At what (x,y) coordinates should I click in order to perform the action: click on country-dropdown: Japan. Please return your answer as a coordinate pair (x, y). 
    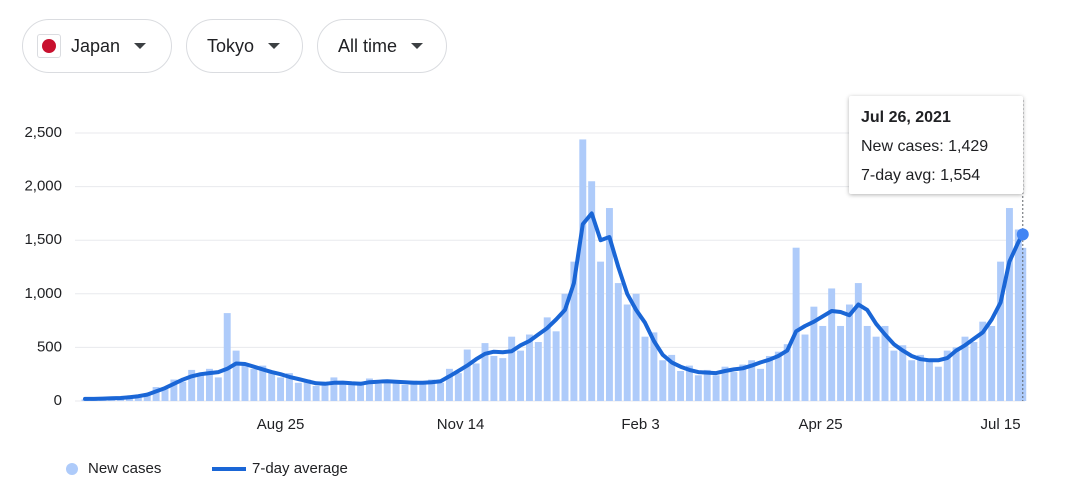
    Looking at the image, I should click on (97, 46).